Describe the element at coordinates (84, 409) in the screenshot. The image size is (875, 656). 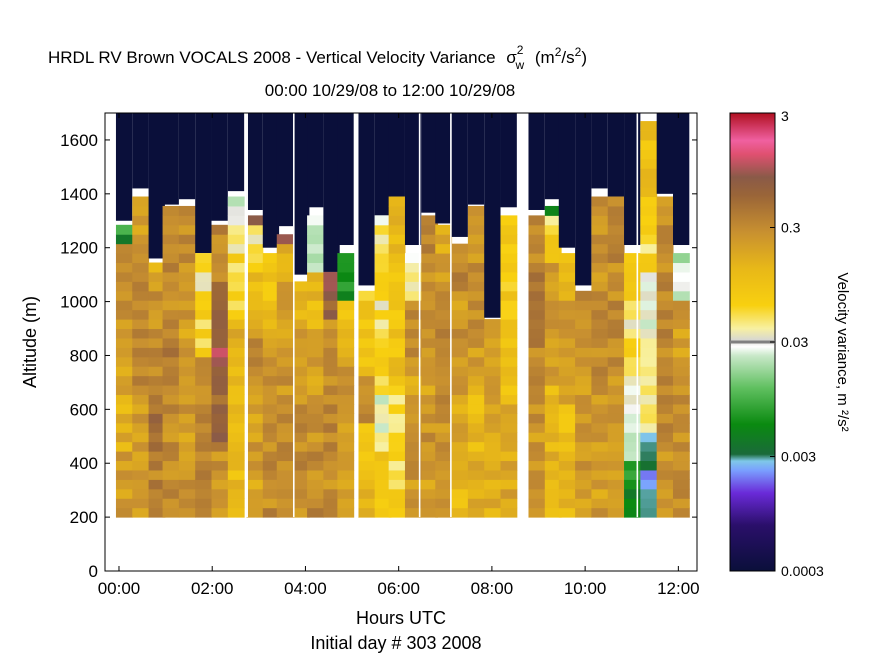
I see `y-tick-label: 600` at that location.